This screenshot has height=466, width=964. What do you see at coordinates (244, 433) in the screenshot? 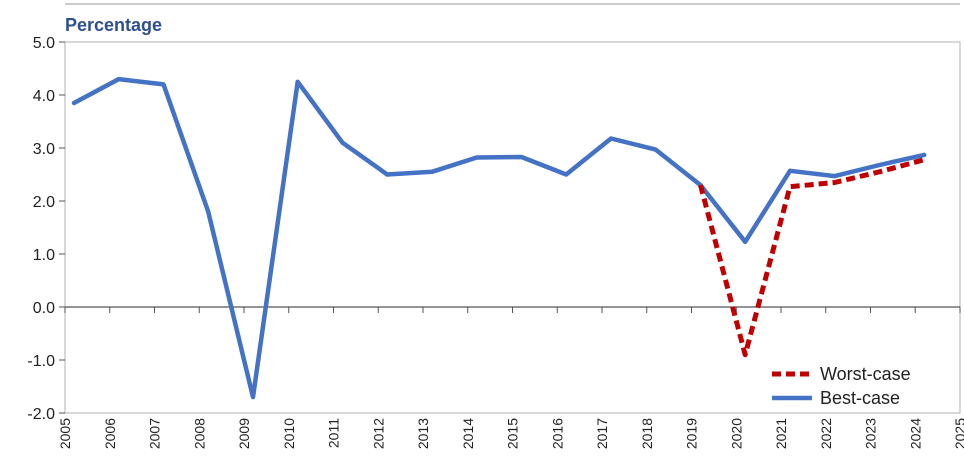
I see `x-tick-label: 2009` at bounding box center [244, 433].